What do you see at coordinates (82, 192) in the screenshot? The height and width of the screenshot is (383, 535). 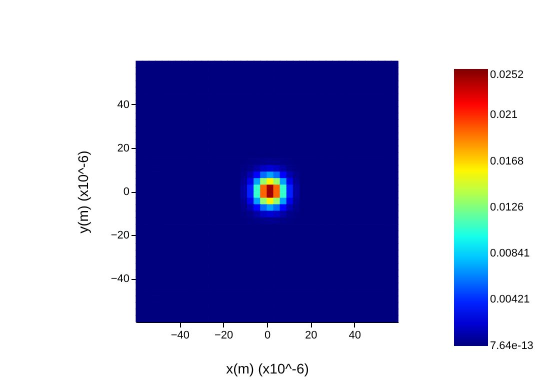 I see `y-axis-title: y(m) (x10^-6)` at bounding box center [82, 192].